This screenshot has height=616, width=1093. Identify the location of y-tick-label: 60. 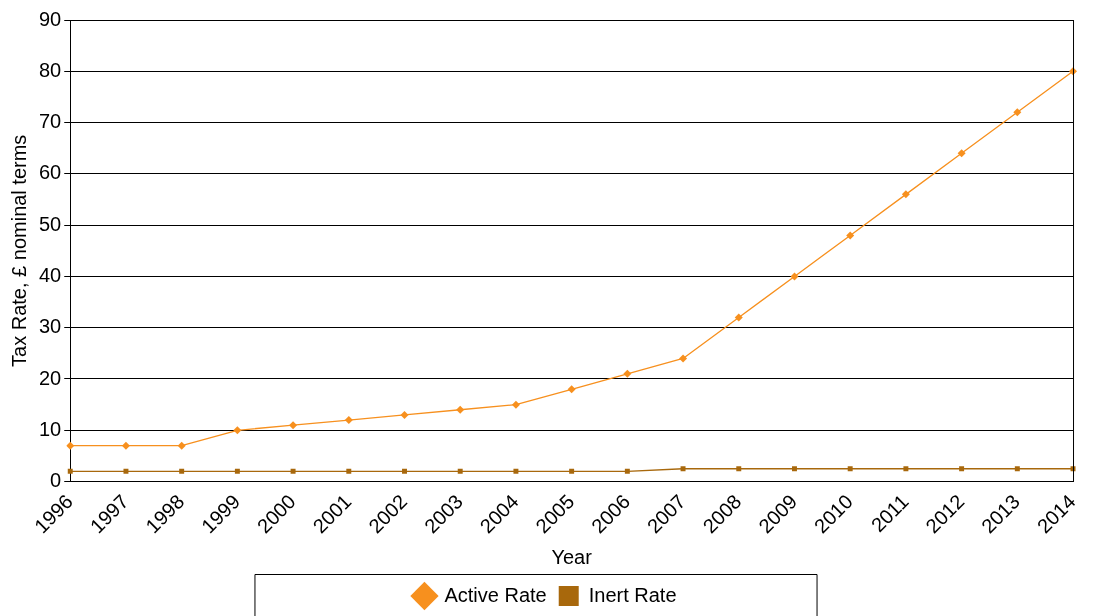
(50, 172).